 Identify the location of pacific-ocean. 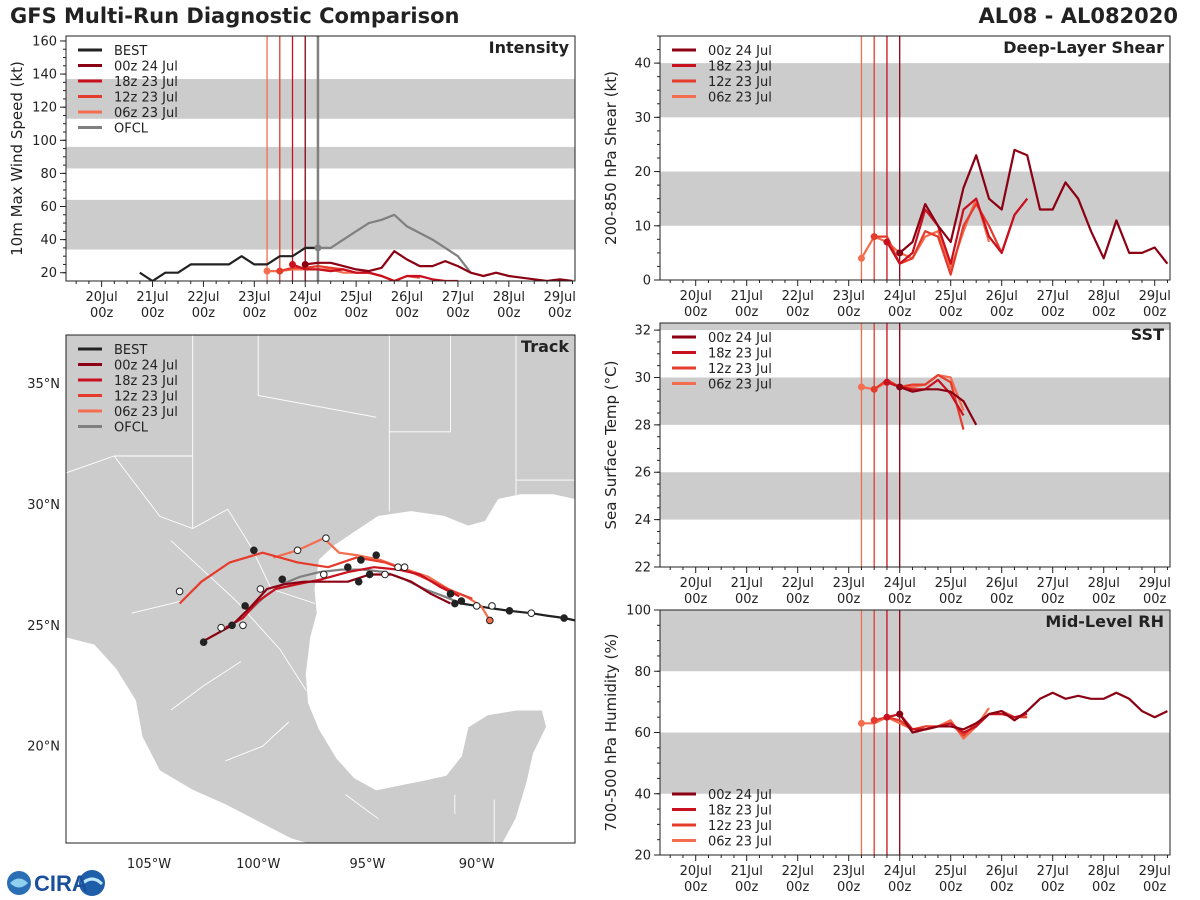
(206, 740).